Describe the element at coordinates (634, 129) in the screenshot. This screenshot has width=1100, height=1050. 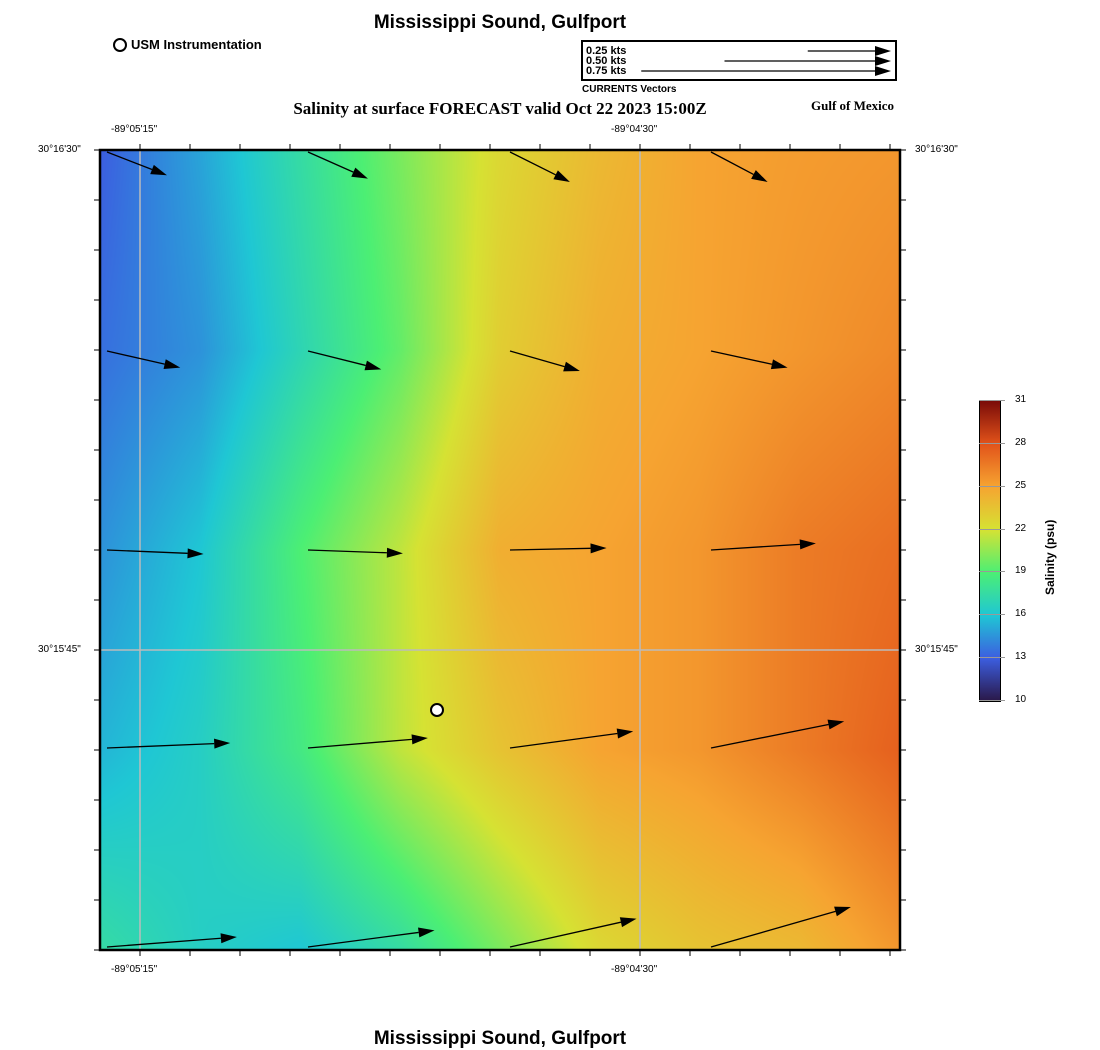
I see `lon-tick-top-2: -89°04'30"` at that location.